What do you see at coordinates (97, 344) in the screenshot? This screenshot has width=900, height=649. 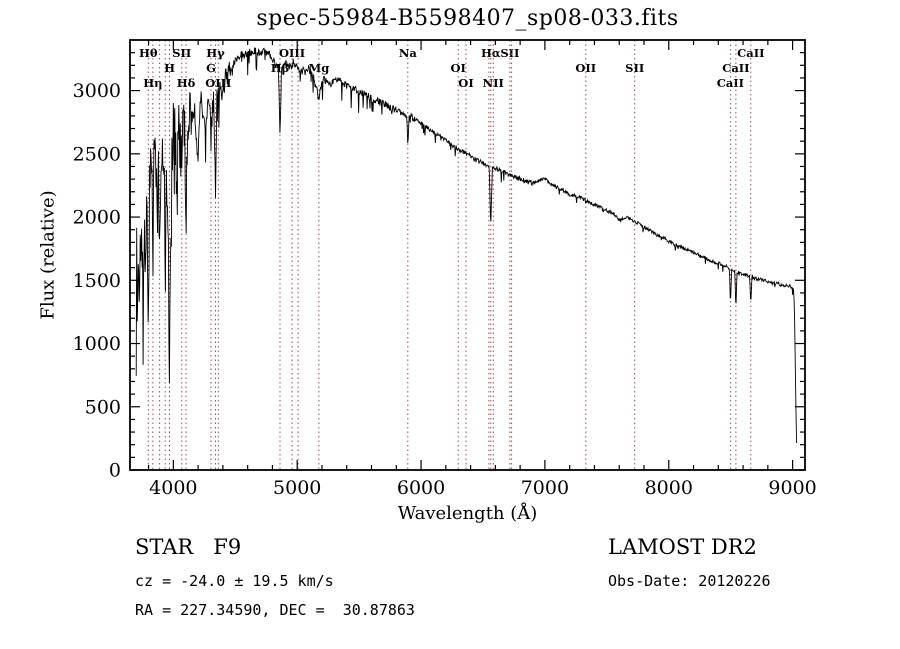 I see `y-tick-label: 1000` at bounding box center [97, 344].